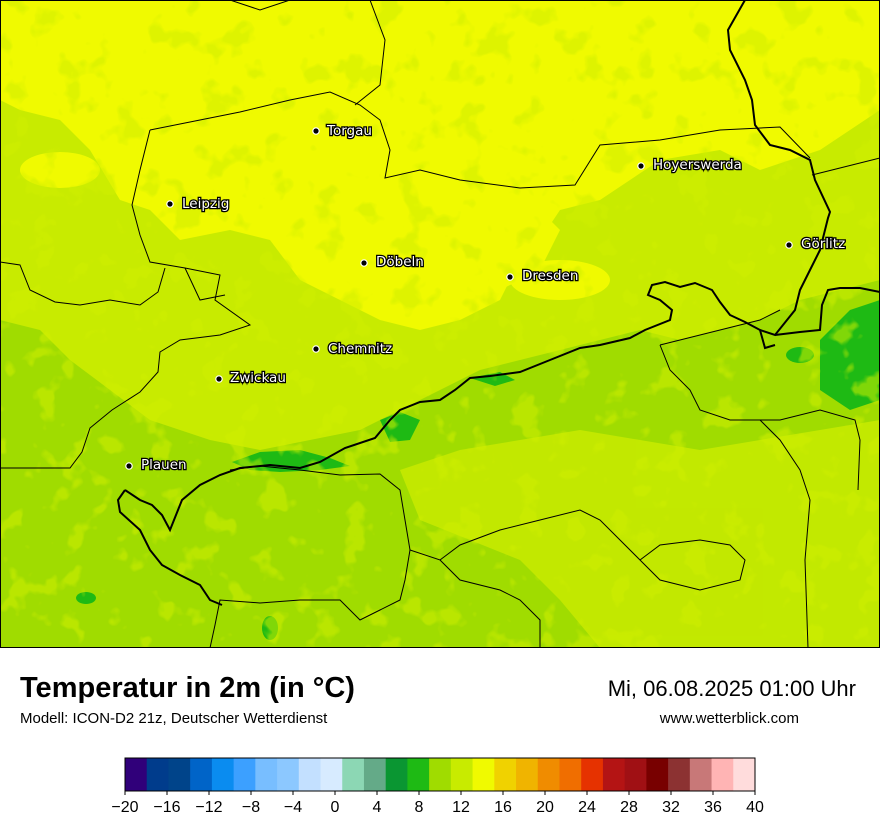 Image resolution: width=880 pixels, height=830 pixels. I want to click on legend-tick-label: 28, so click(629, 807).